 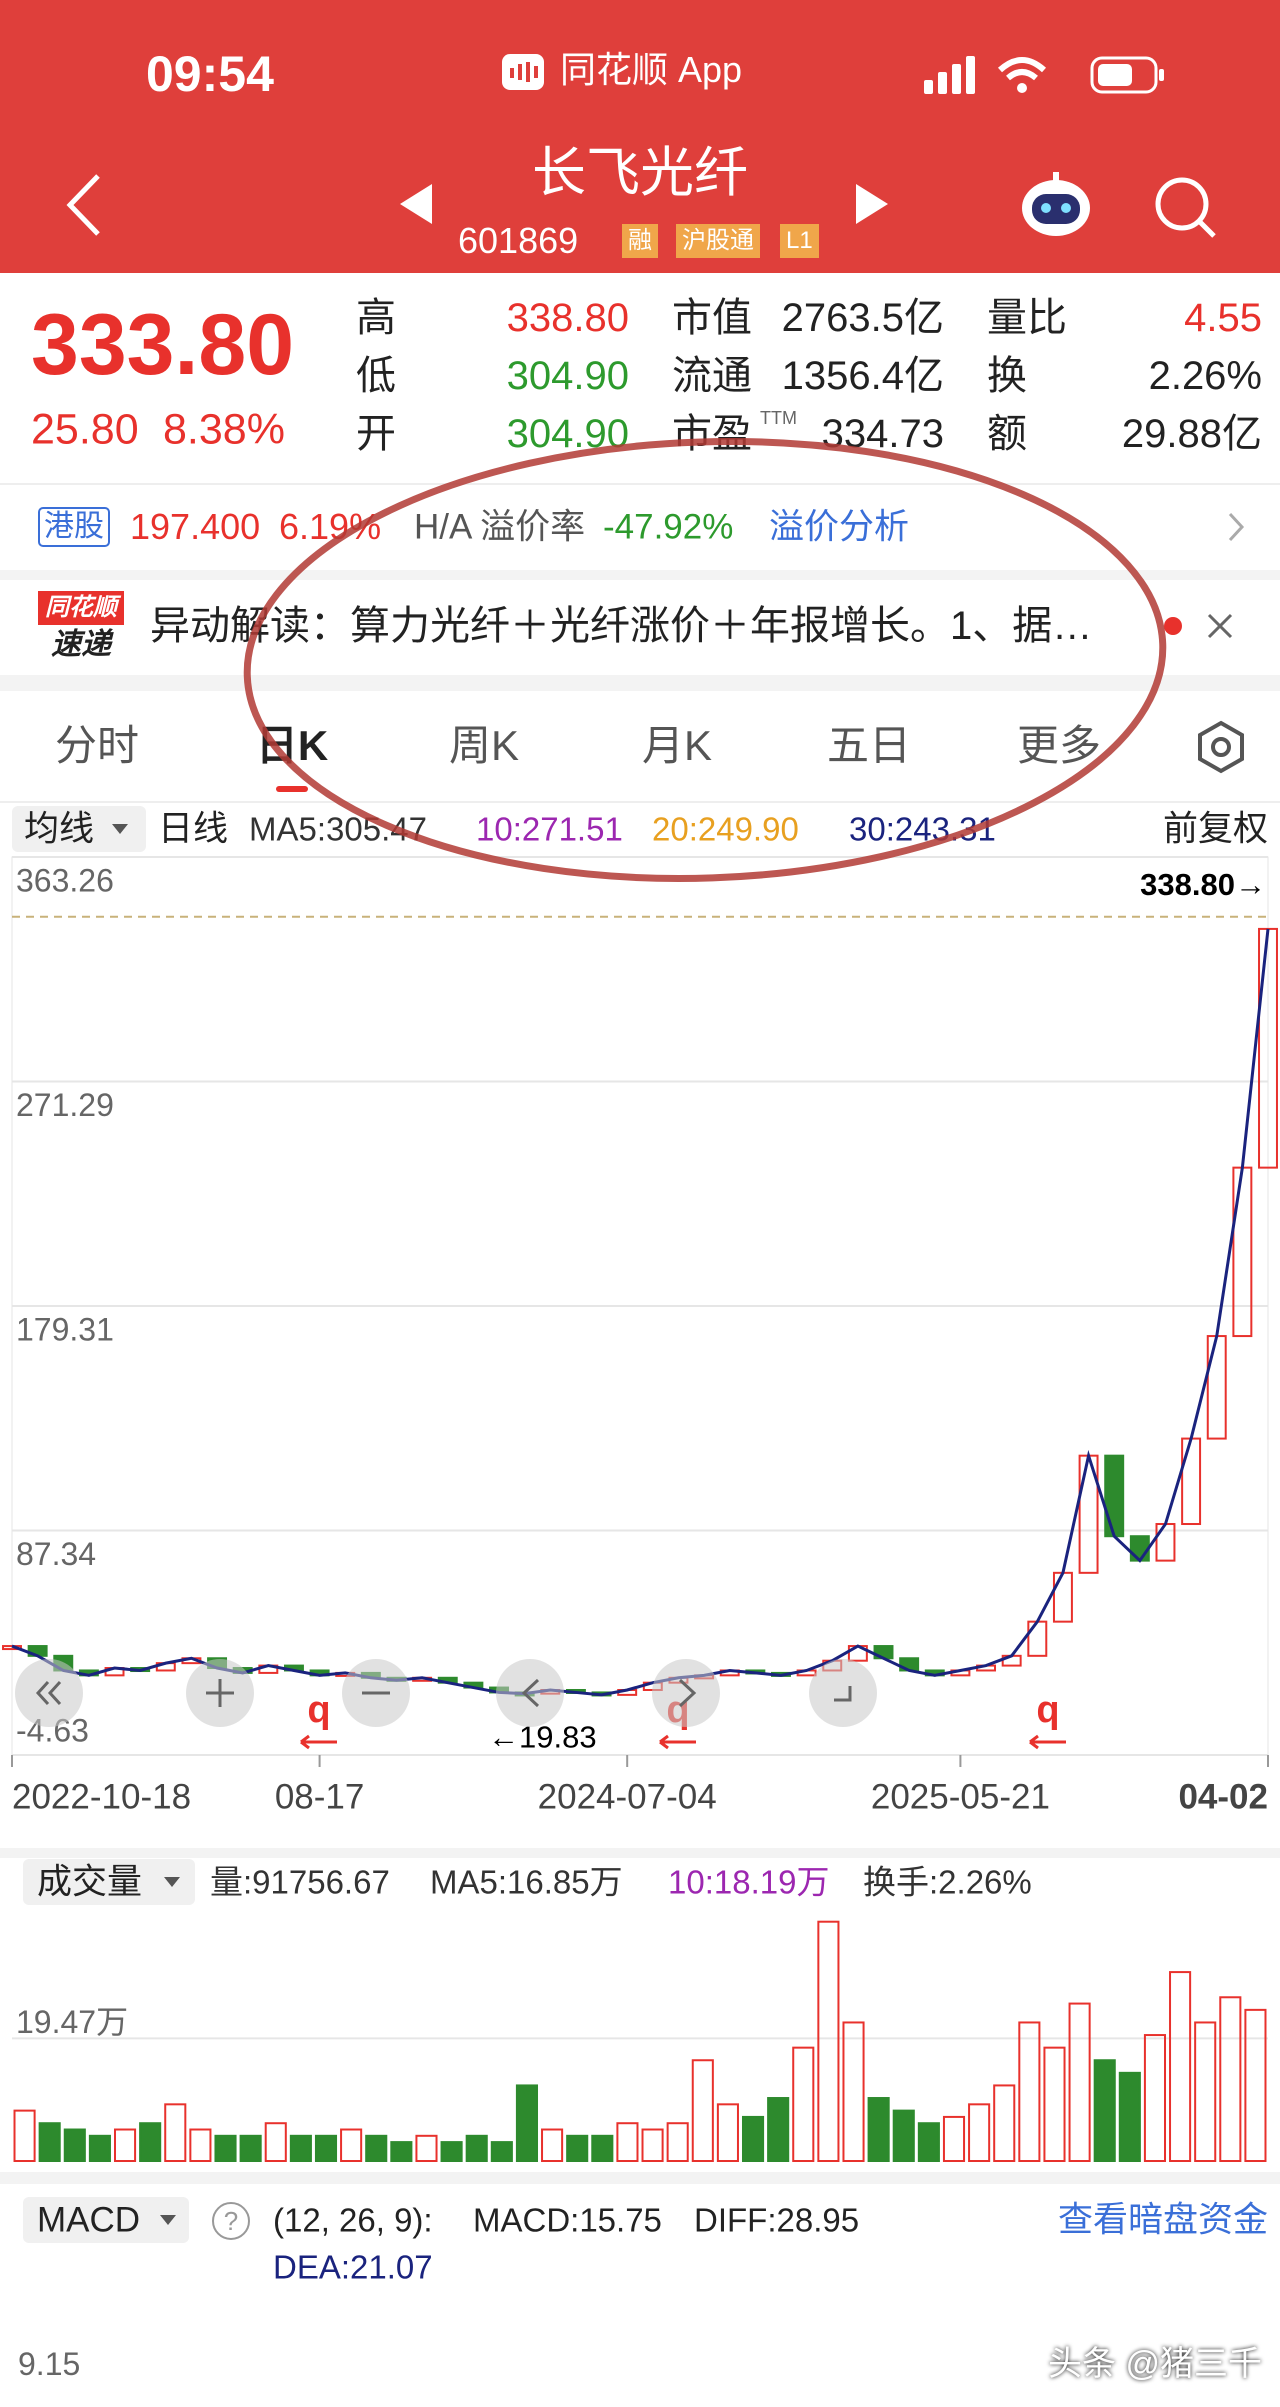 I want to click on ma-period: 日线, so click(x=193, y=829).